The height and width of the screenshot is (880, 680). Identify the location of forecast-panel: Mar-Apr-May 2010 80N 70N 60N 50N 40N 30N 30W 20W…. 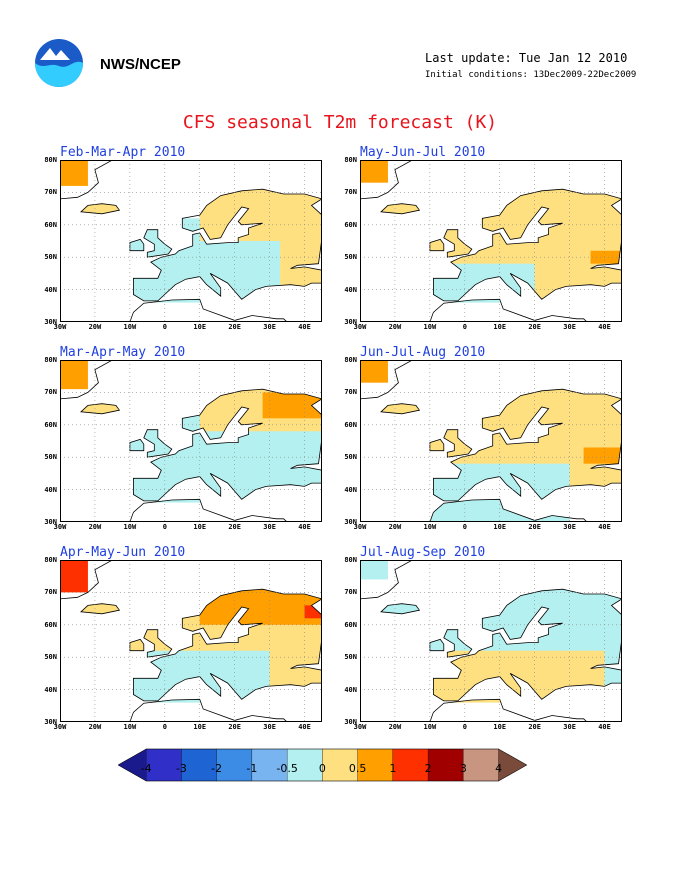
(180, 441).